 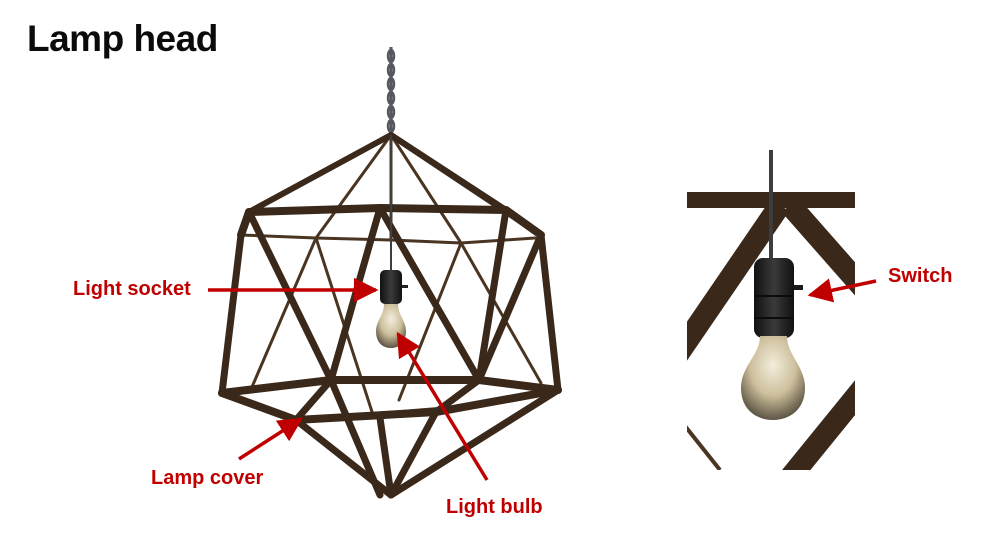 I want to click on light-socket, so click(x=394, y=287).